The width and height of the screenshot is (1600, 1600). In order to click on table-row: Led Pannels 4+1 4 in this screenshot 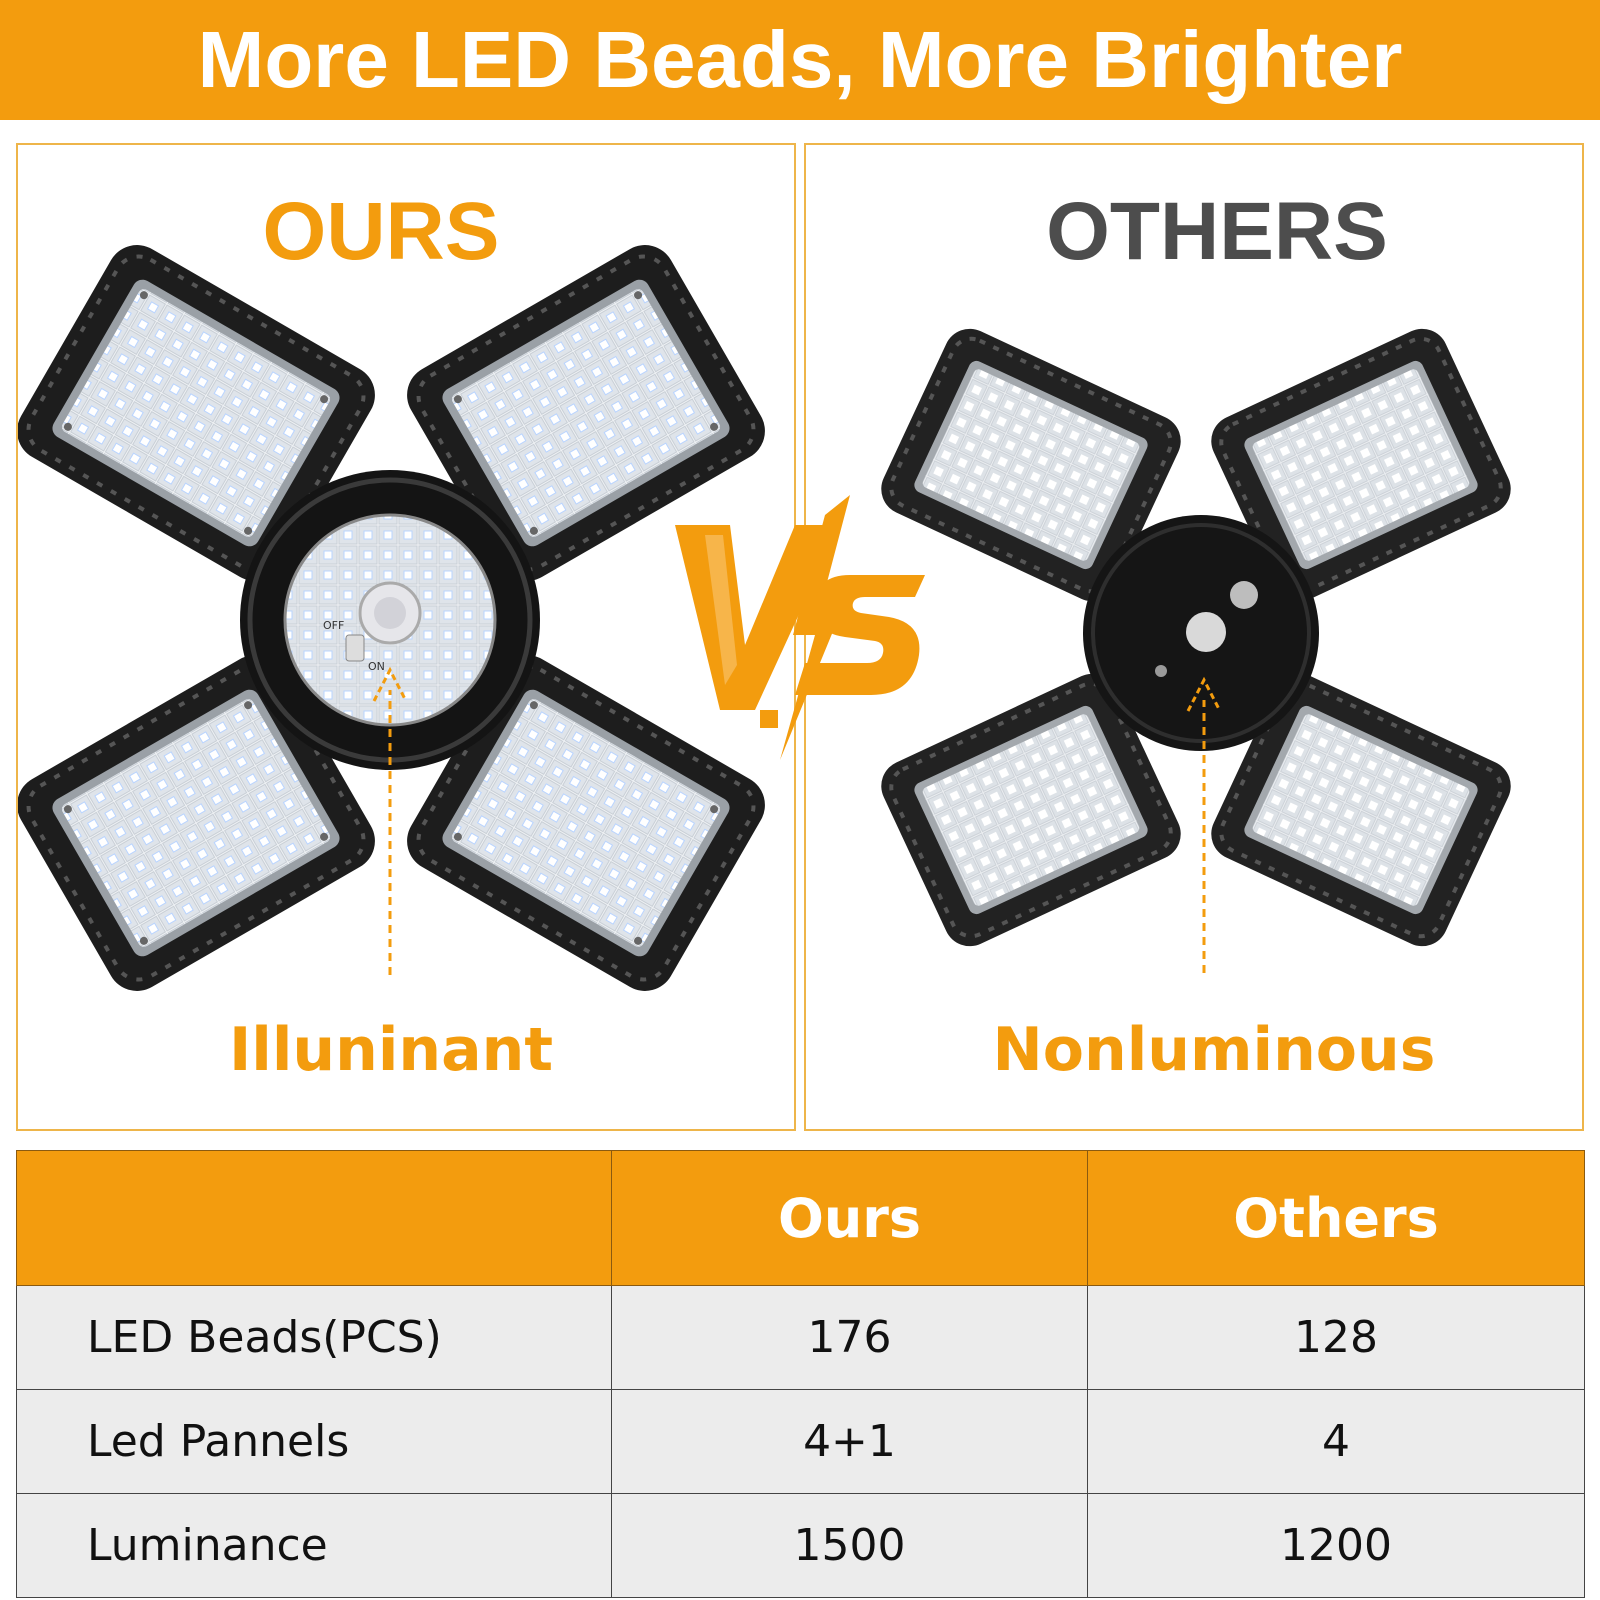, I will do `click(800, 1441)`.